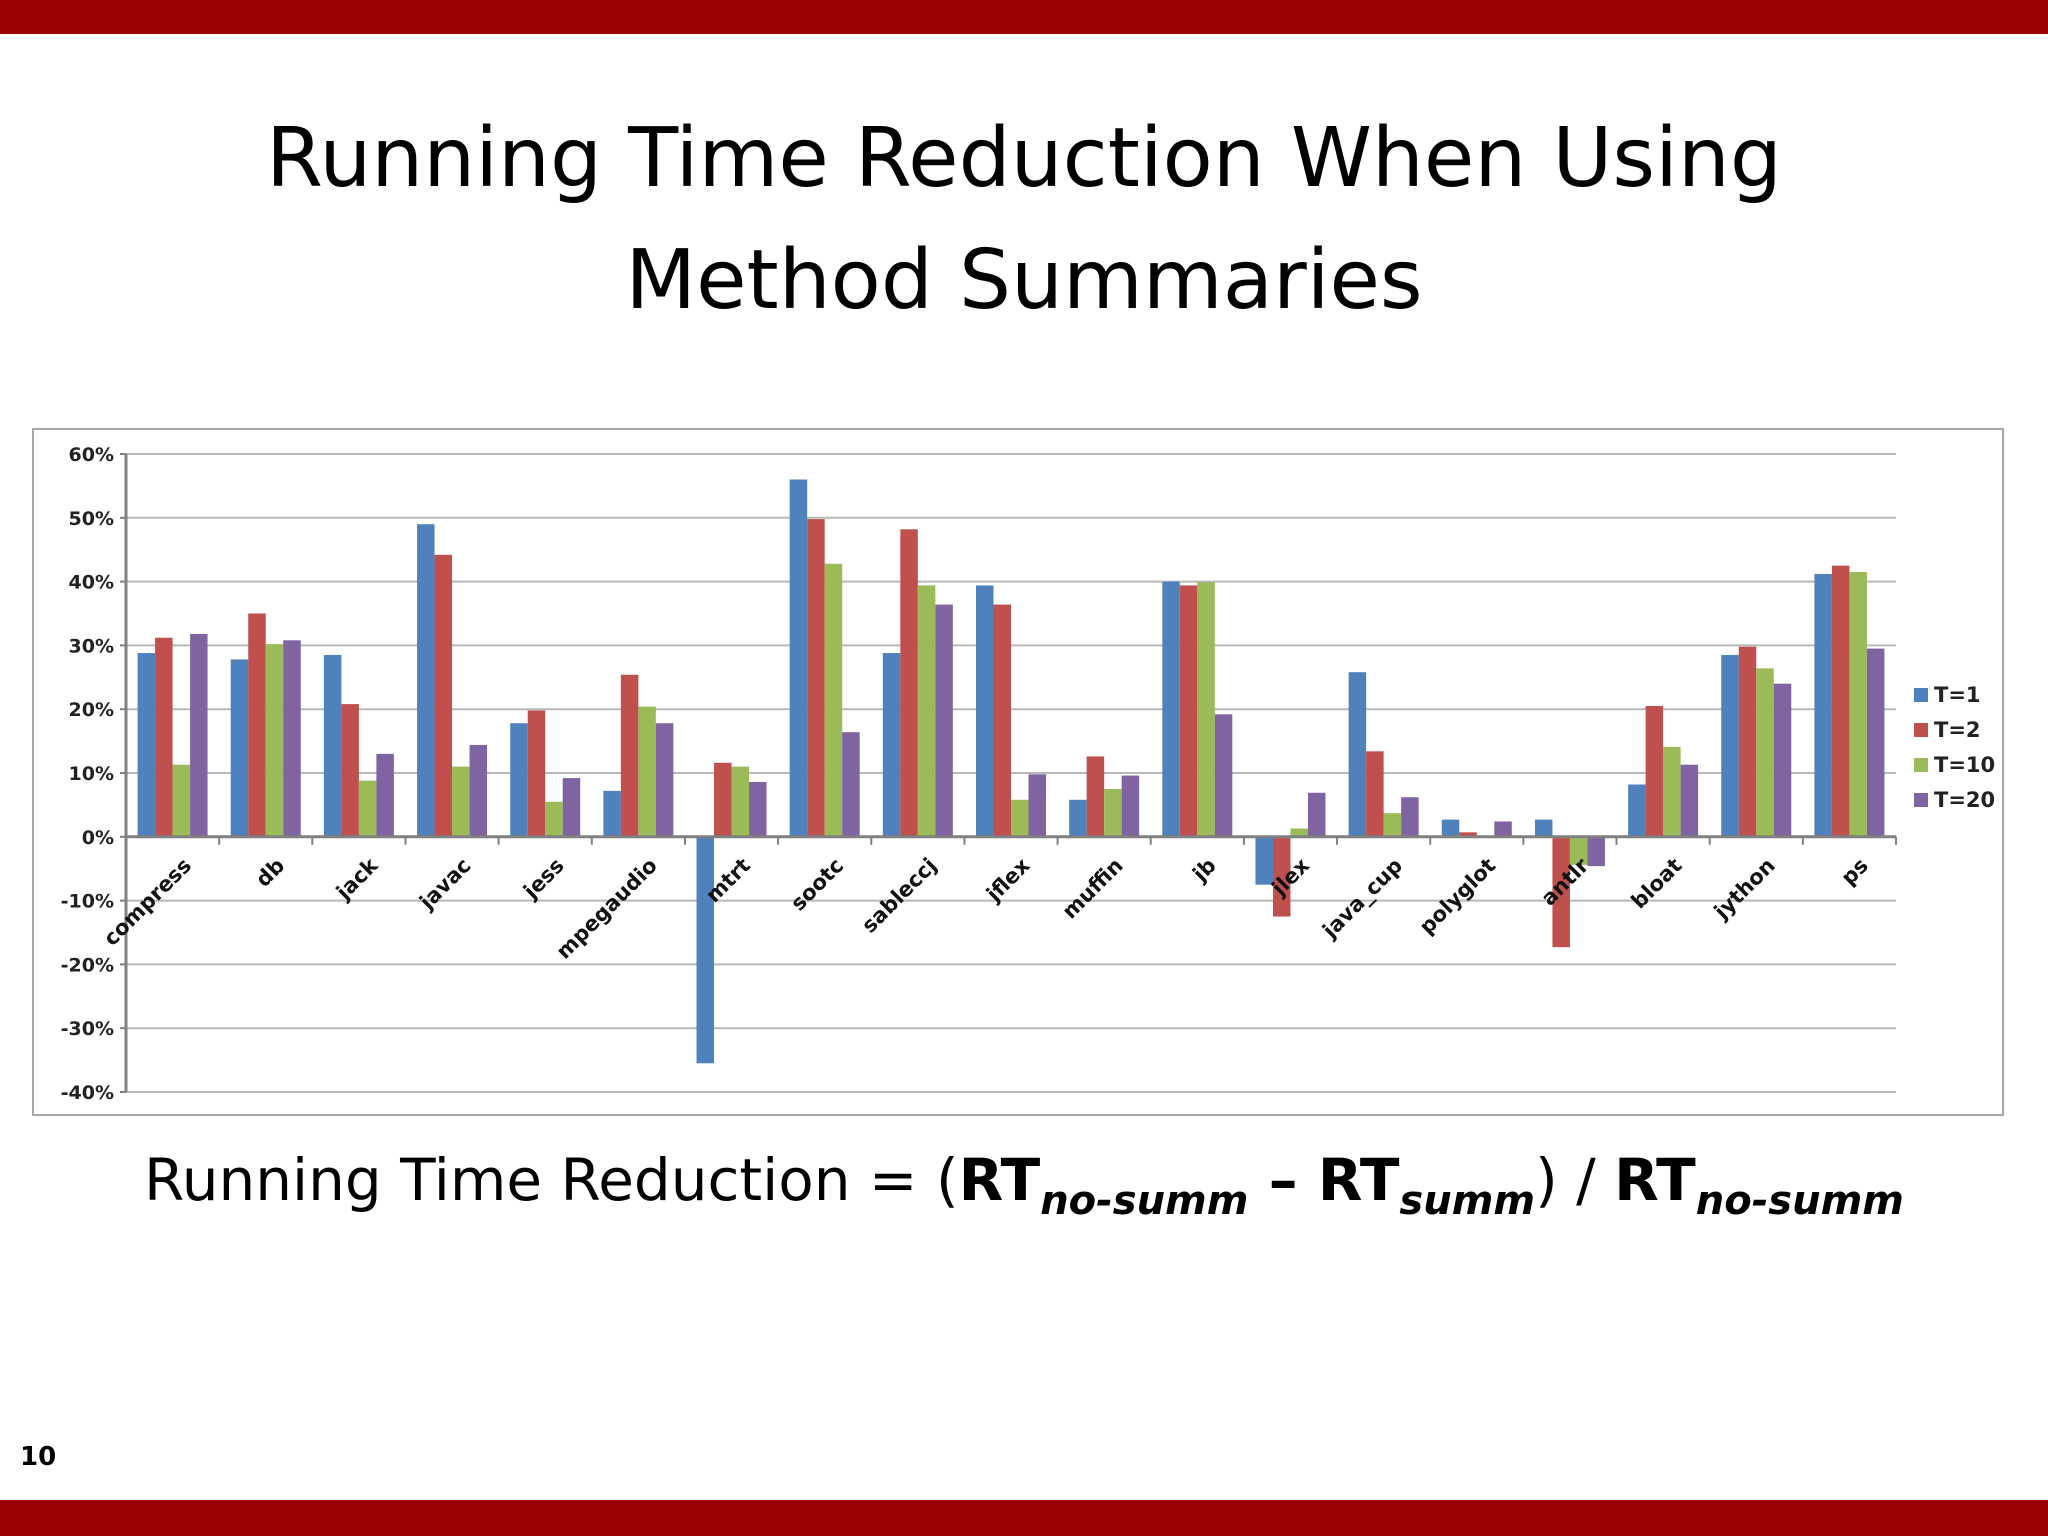 The image size is (2048, 1536). What do you see at coordinates (87, 1093) in the screenshot?
I see `y-tick-label: -40%` at bounding box center [87, 1093].